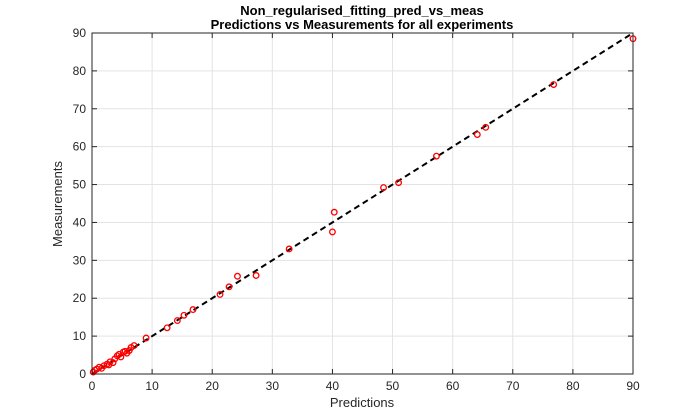  What do you see at coordinates (80, 298) in the screenshot?
I see `y-tick-label: 20` at bounding box center [80, 298].